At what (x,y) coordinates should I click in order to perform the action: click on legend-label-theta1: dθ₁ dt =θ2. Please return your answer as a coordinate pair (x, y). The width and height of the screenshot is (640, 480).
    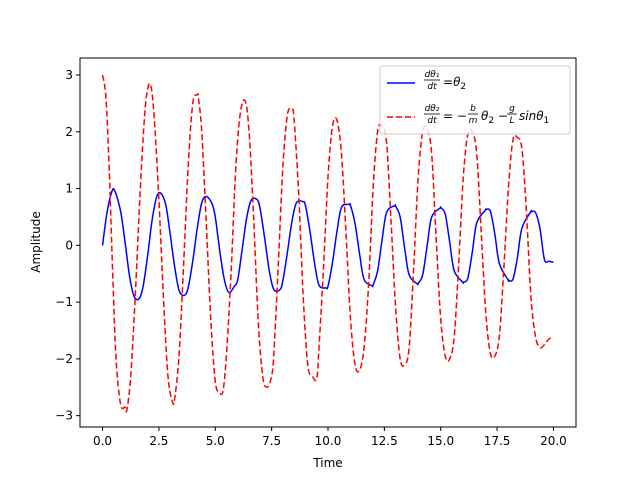
    Looking at the image, I should click on (445, 81).